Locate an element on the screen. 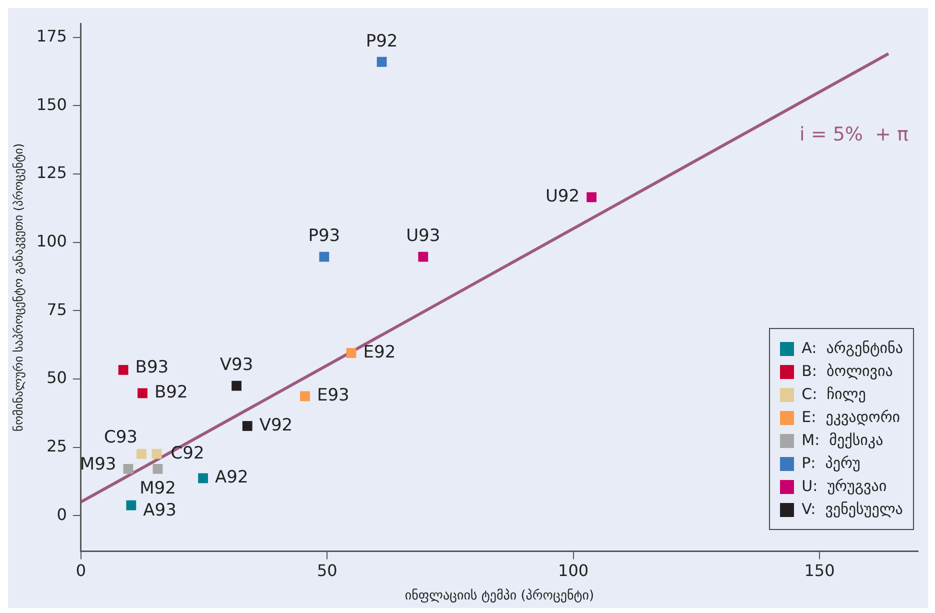 Image resolution: width=935 pixels, height=613 pixels. legend-label: V: ვენესუელა is located at coordinates (852, 509).